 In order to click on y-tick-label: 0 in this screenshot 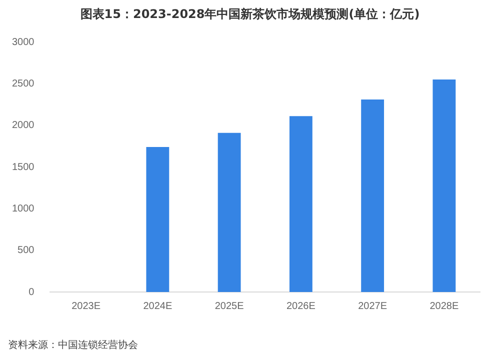, I will do `click(31, 292)`.